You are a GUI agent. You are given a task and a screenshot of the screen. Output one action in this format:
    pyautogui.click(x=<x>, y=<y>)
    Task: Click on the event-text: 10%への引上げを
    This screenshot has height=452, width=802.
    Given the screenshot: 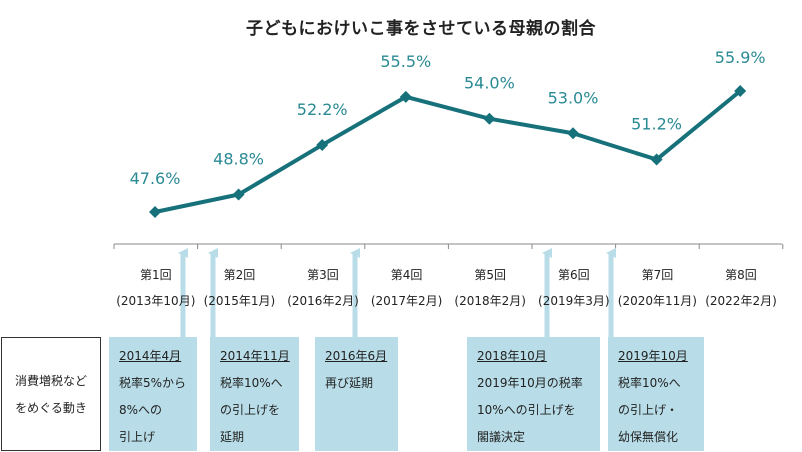 What is the action you would take?
    pyautogui.click(x=526, y=410)
    